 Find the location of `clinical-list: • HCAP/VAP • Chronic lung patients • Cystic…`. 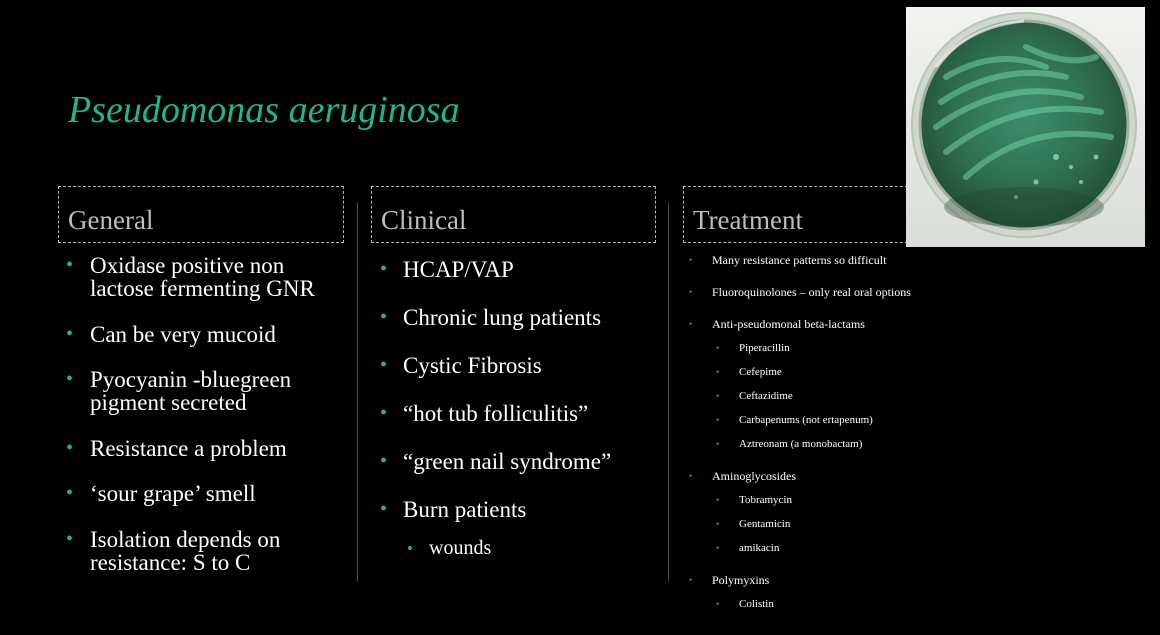

clinical-list: • HCAP/VAP • Chronic lung patients • Cystic… is located at coordinates (520, 409).